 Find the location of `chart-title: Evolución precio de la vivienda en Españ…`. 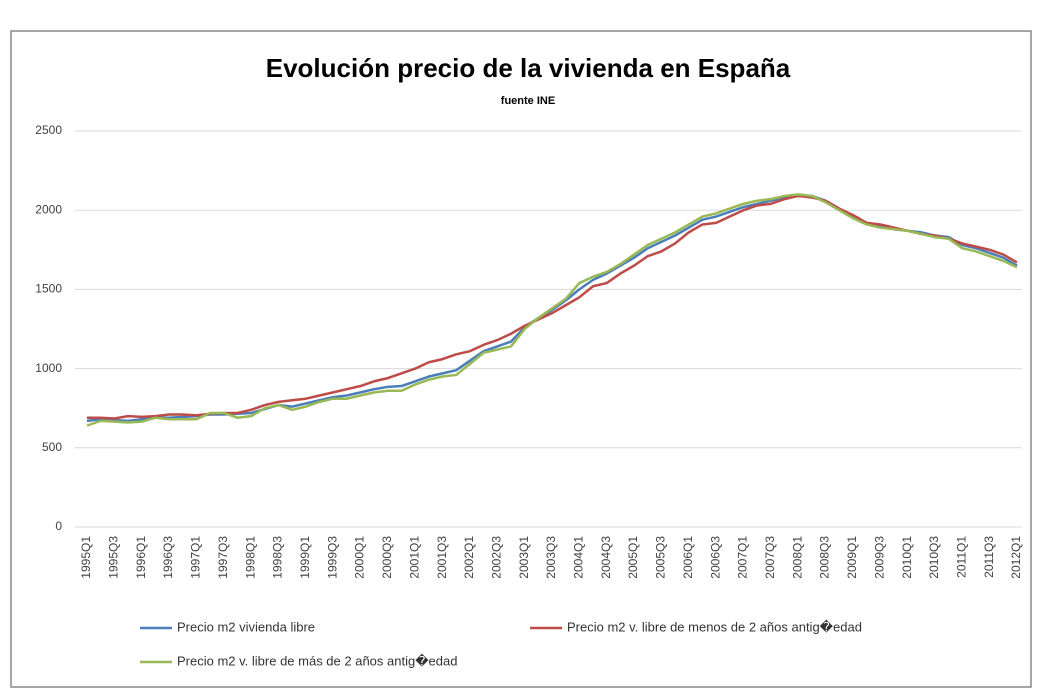

chart-title: Evolución precio de la vivienda en Españ… is located at coordinates (528, 68).